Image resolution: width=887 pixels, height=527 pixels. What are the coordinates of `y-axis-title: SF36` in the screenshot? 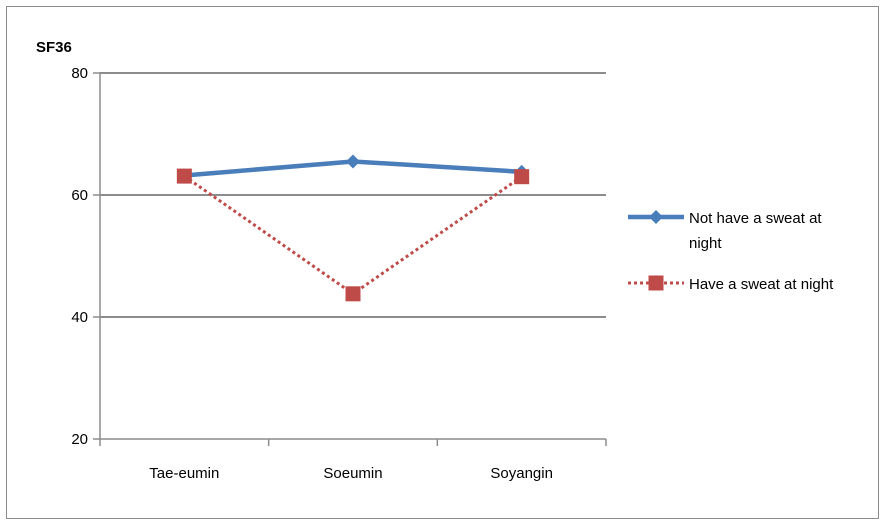 It's located at (54, 47).